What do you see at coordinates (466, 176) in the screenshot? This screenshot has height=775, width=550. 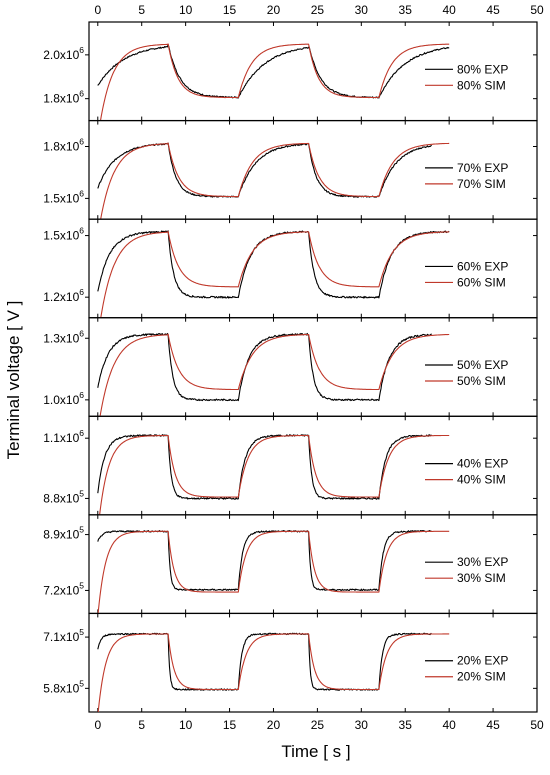 I see `legend: 70% EXP 70% SIM` at bounding box center [466, 176].